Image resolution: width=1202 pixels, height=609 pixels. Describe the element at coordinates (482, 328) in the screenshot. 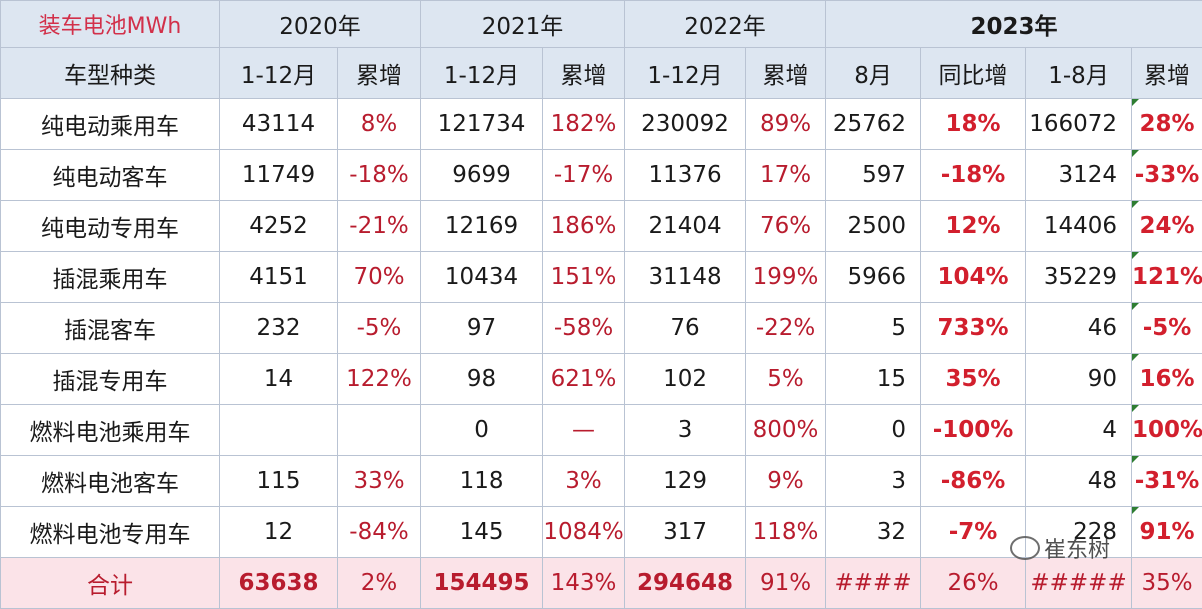

I see `cell-2021: 97` at that location.